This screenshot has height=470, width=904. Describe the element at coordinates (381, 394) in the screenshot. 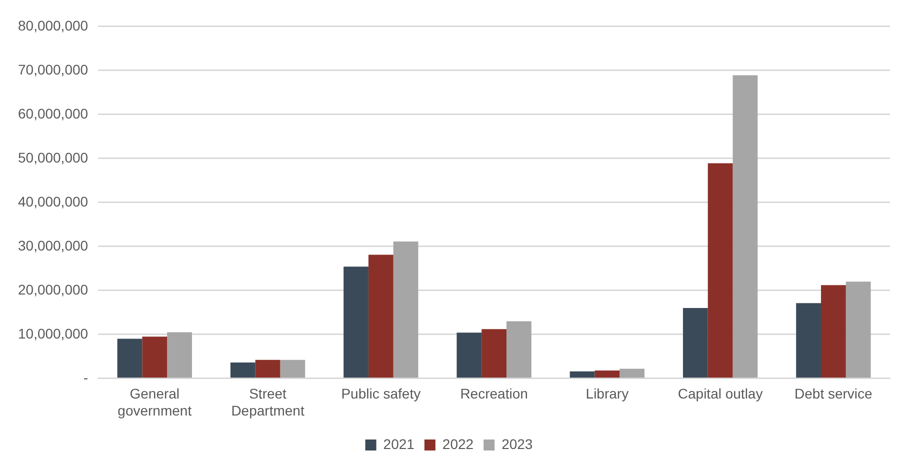

I see `x-tick-label: Public safety` at that location.